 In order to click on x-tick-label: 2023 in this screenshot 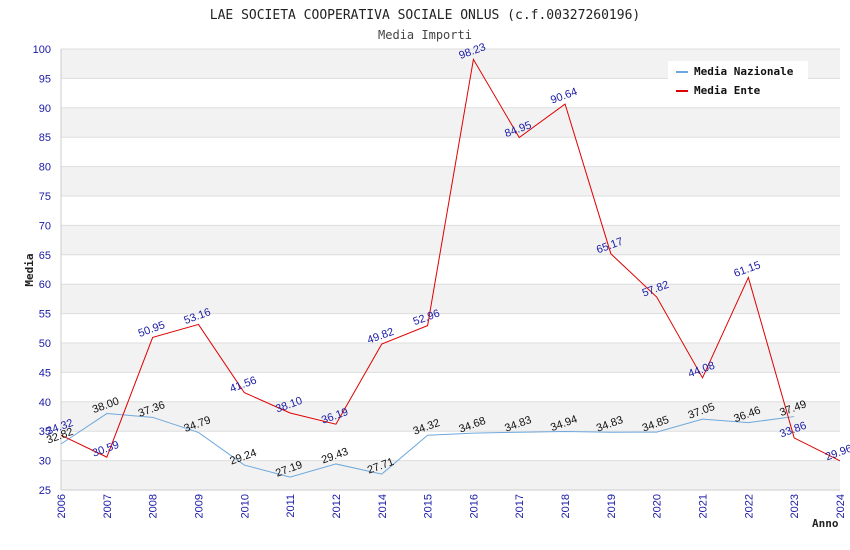, I will do `click(795, 506)`.